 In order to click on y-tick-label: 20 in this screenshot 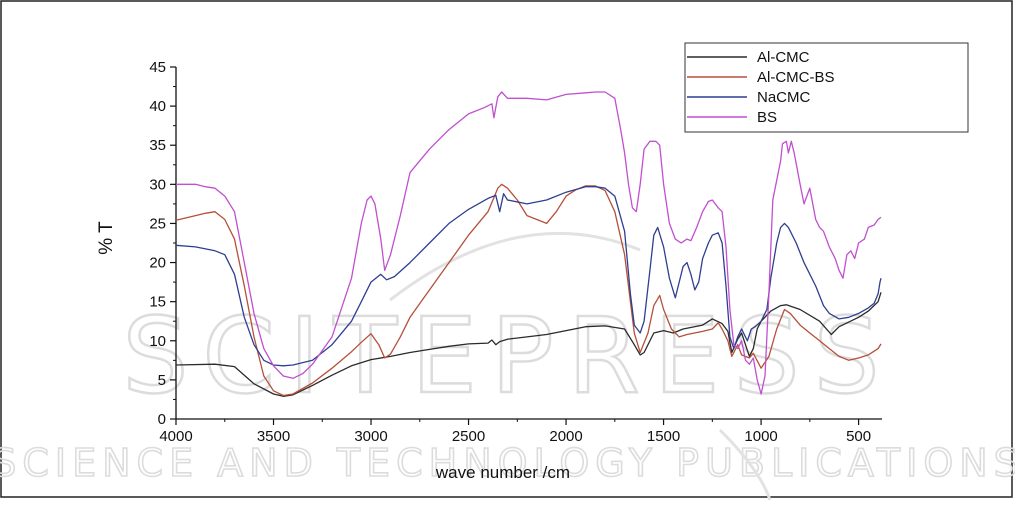, I will do `click(157, 263)`.